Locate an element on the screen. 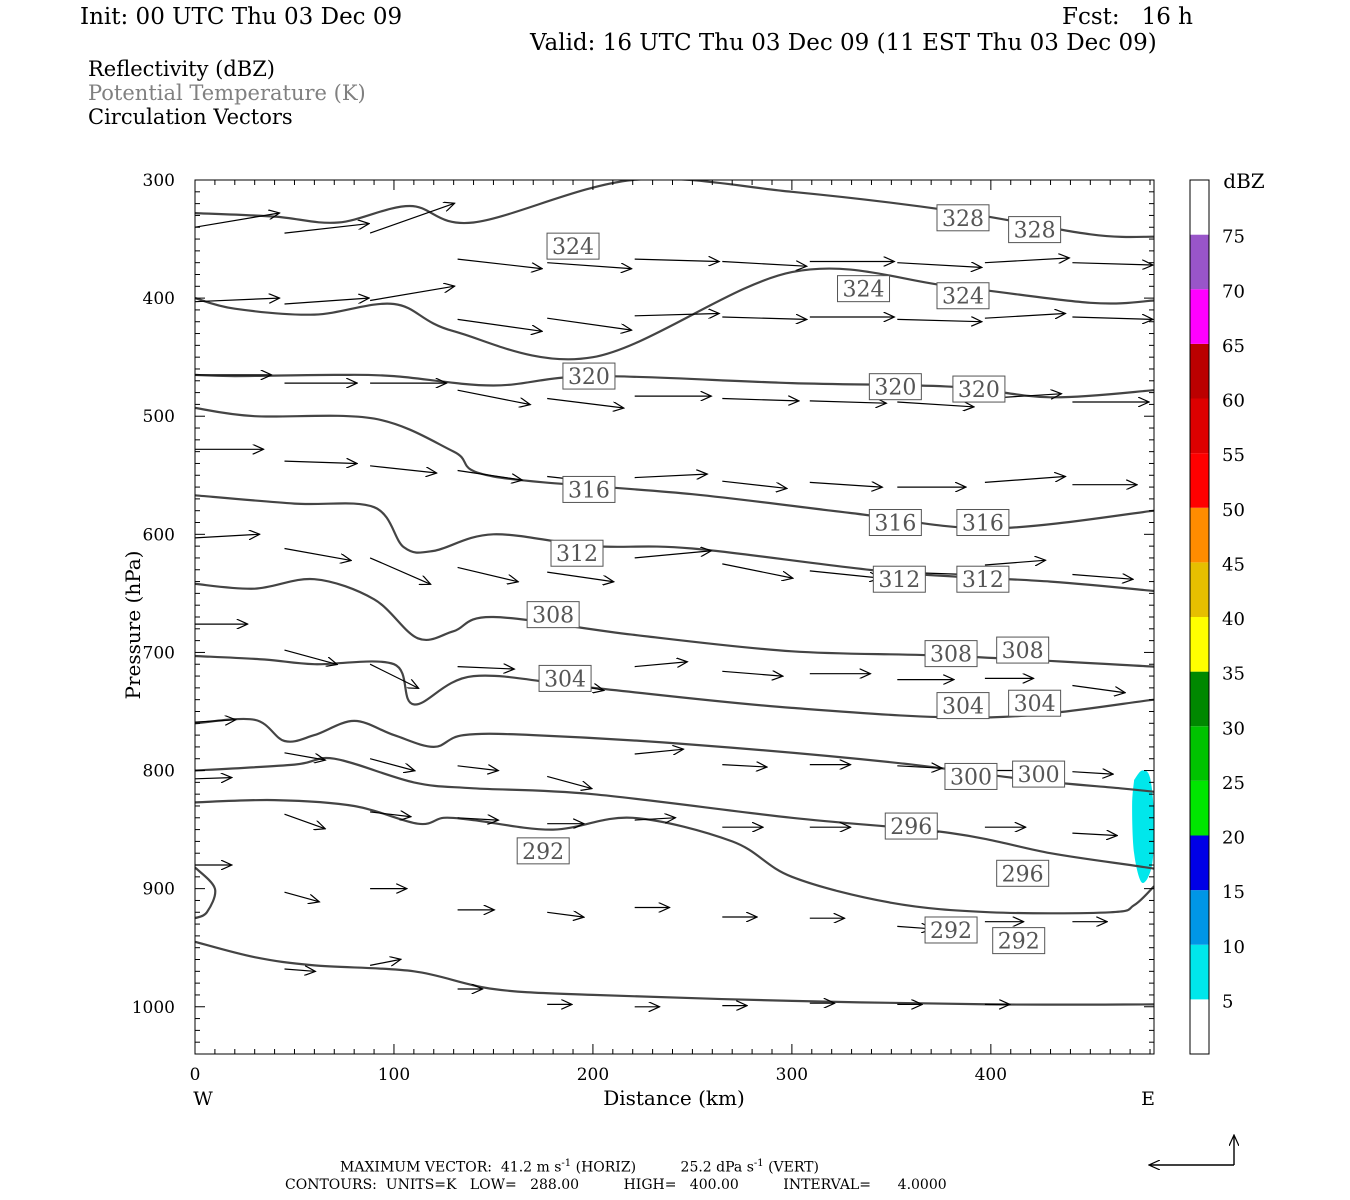 The width and height of the screenshot is (1350, 1200). y-tick-label: 600 is located at coordinates (159, 535).